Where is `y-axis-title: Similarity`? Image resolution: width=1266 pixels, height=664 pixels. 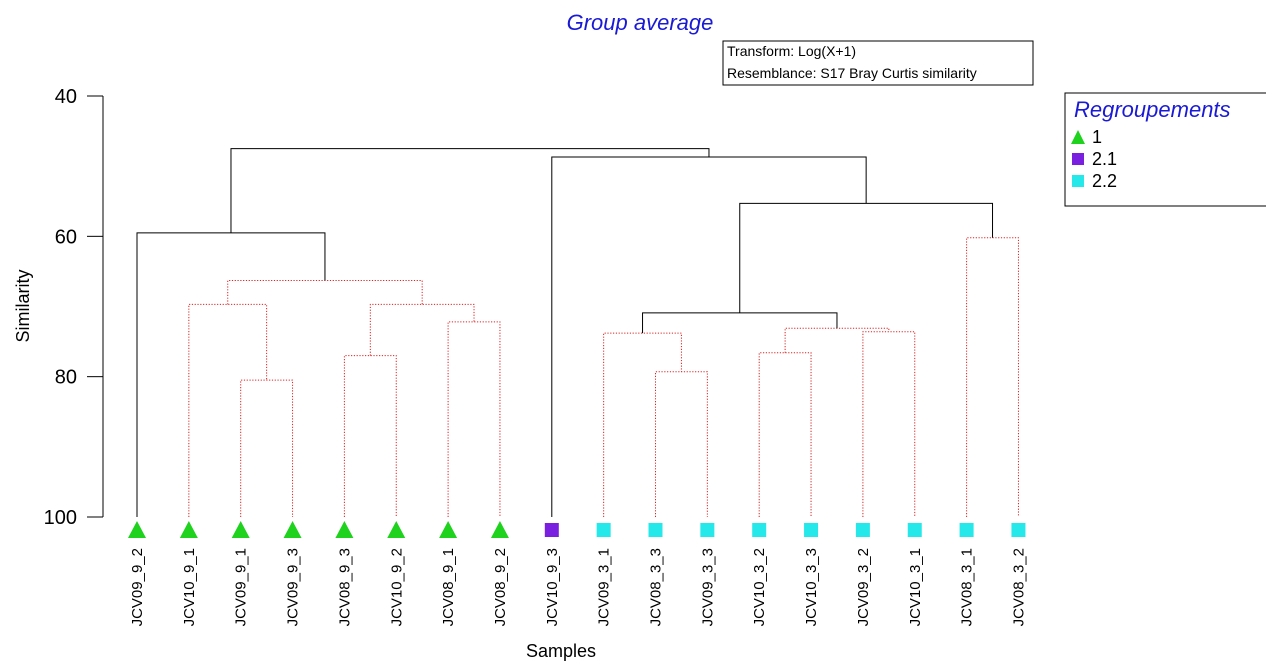 y-axis-title: Similarity is located at coordinates (23, 305).